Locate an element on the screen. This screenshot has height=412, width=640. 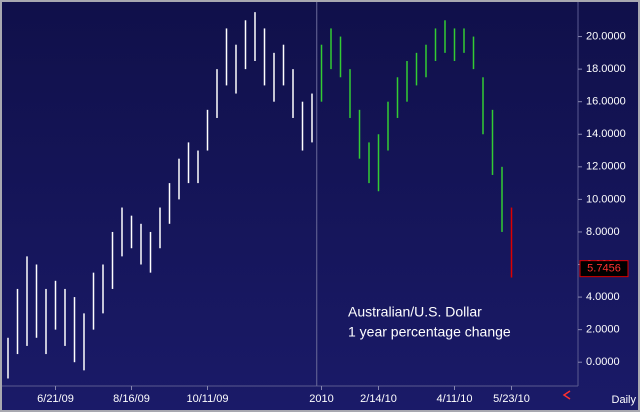
x-tick-label: 5/23/10 is located at coordinates (511, 399).